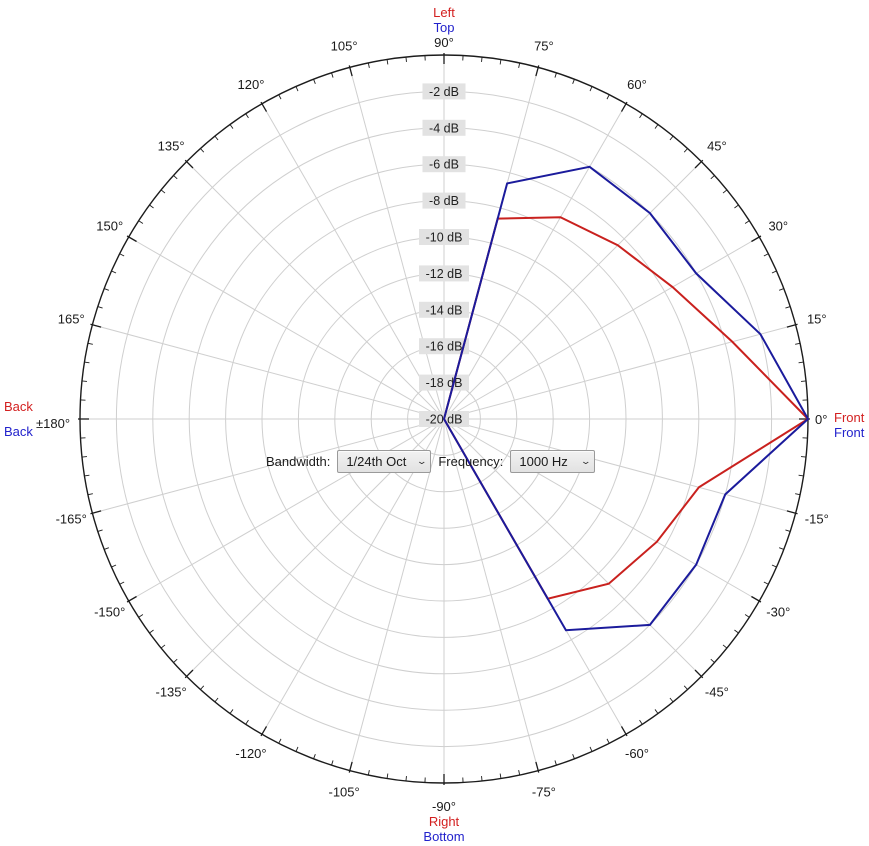 This screenshot has height=846, width=869. Describe the element at coordinates (717, 146) in the screenshot. I see `angle-tick-label: 45°` at that location.